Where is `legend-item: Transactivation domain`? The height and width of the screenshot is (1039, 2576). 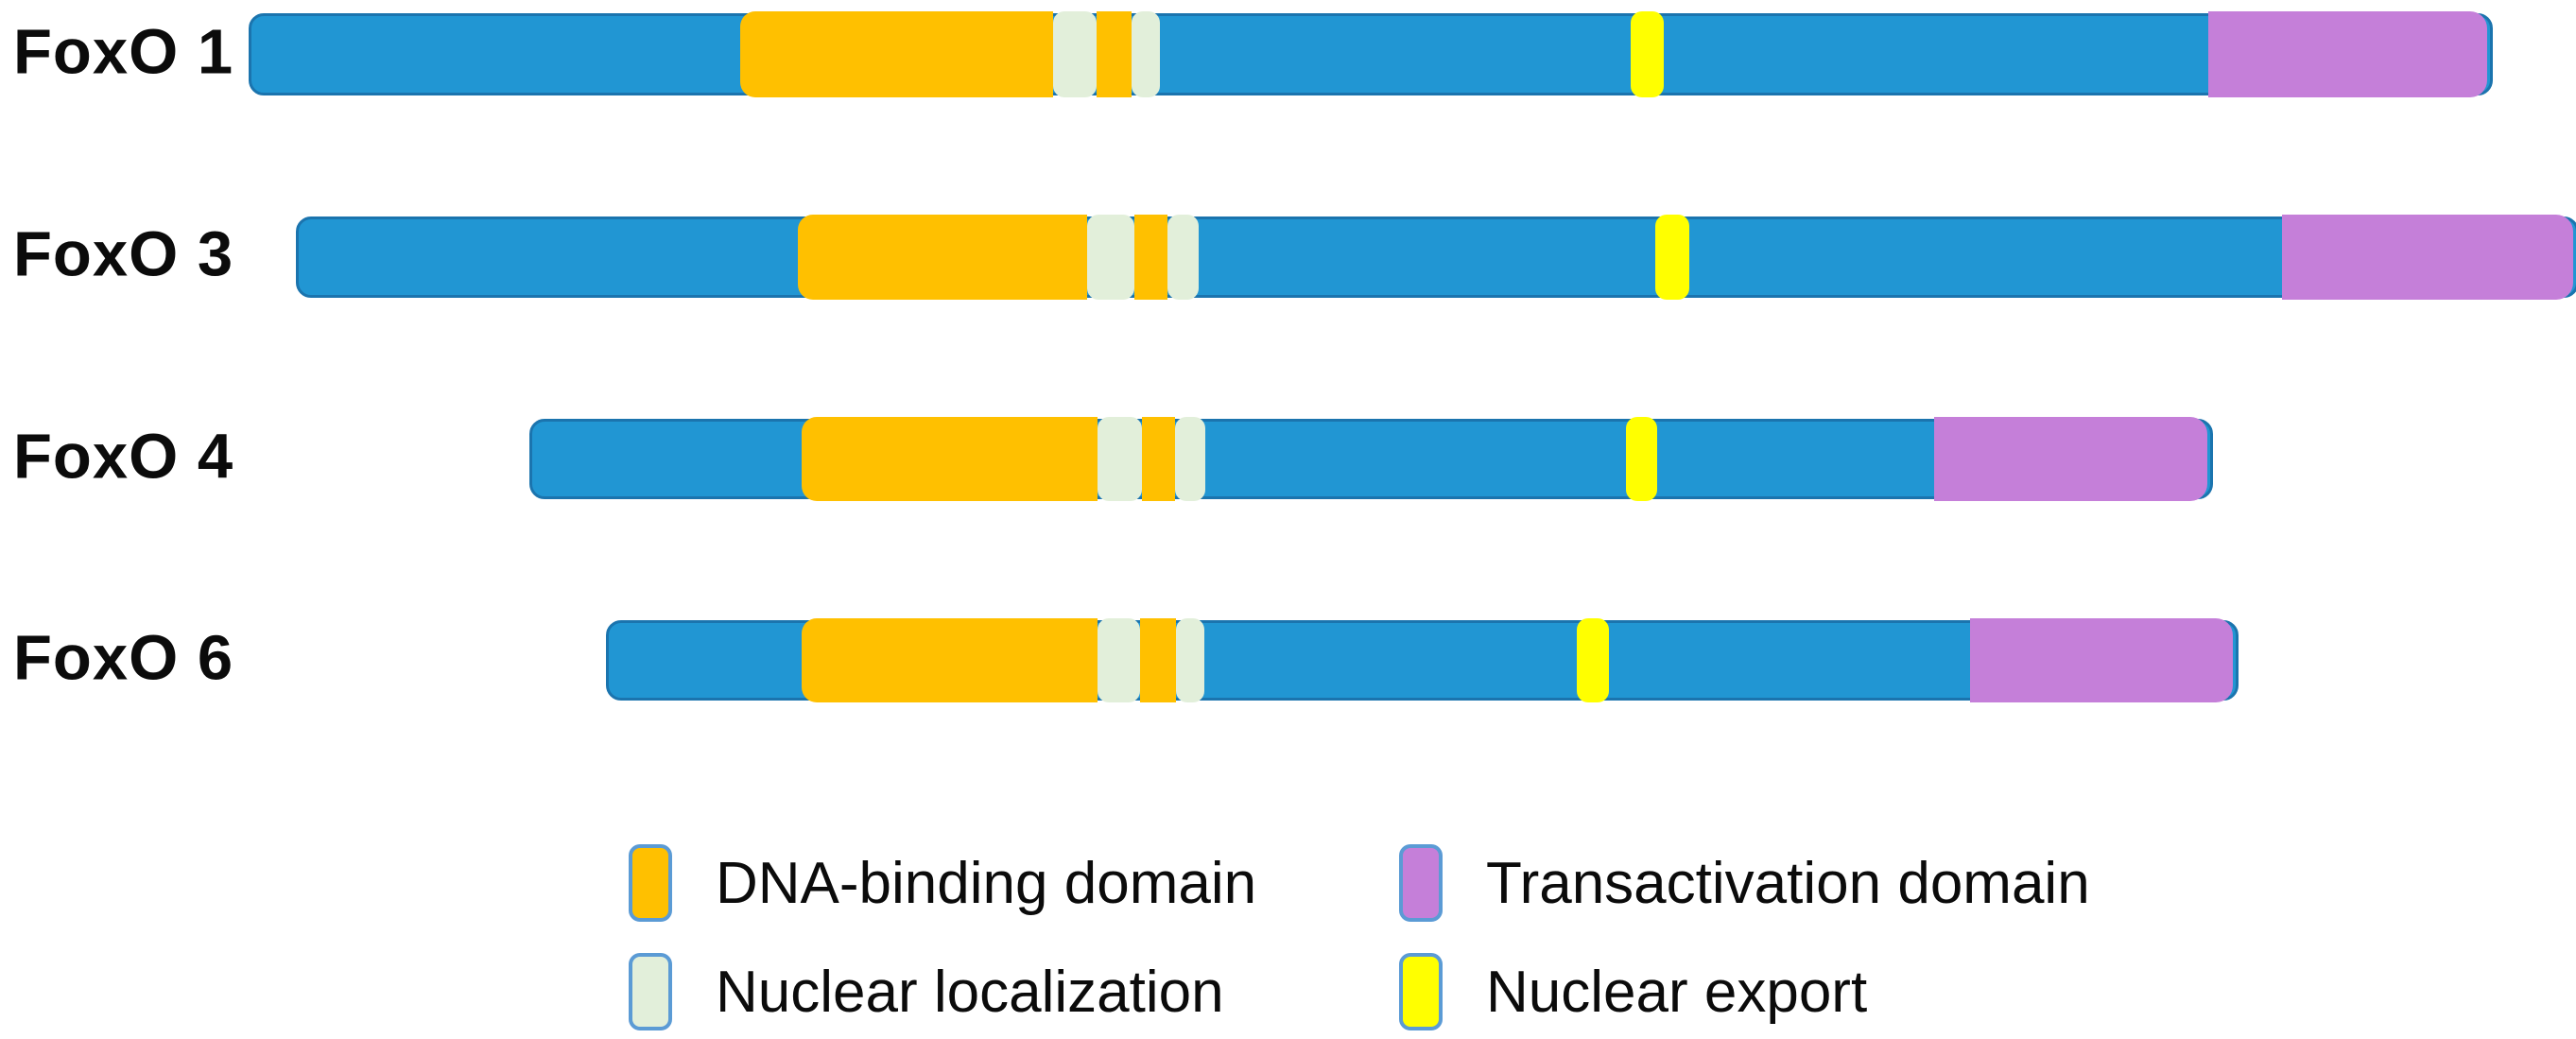
legend-item: Transactivation domain is located at coordinates (1744, 883).